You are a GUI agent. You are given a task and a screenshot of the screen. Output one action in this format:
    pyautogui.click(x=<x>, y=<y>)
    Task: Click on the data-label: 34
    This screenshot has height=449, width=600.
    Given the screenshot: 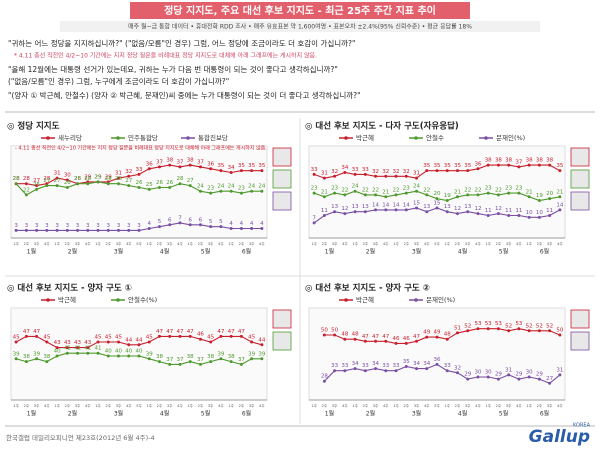 What is the action you would take?
    pyautogui.click(x=375, y=364)
    